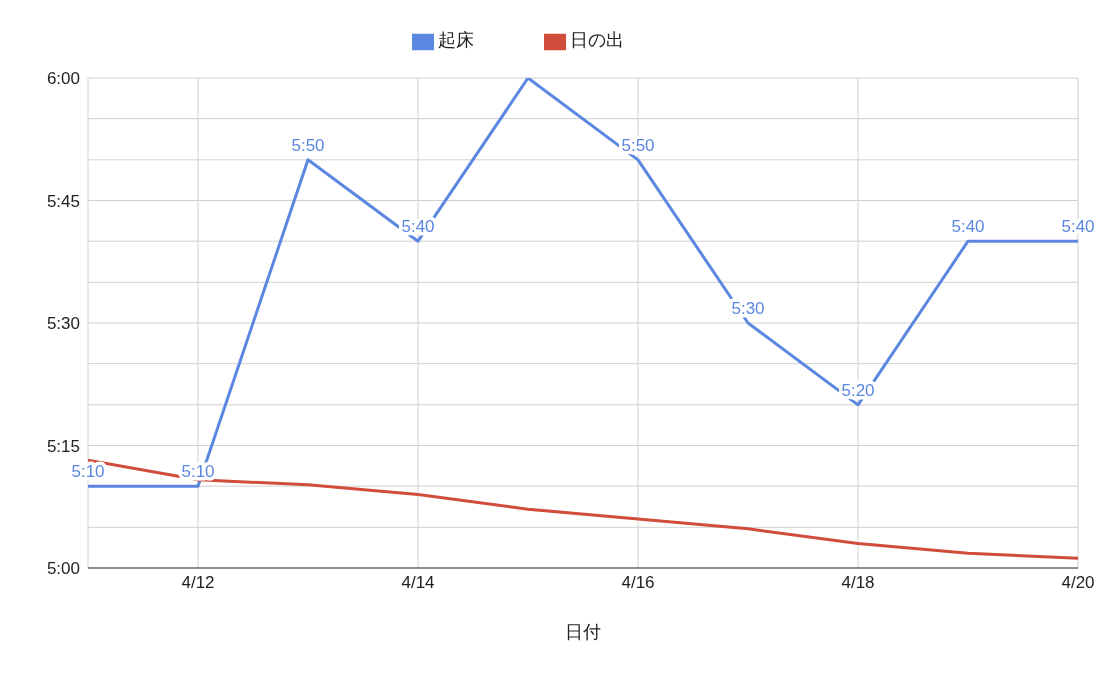 The width and height of the screenshot is (1115, 691). I want to click on legend-label: 起床, so click(456, 40).